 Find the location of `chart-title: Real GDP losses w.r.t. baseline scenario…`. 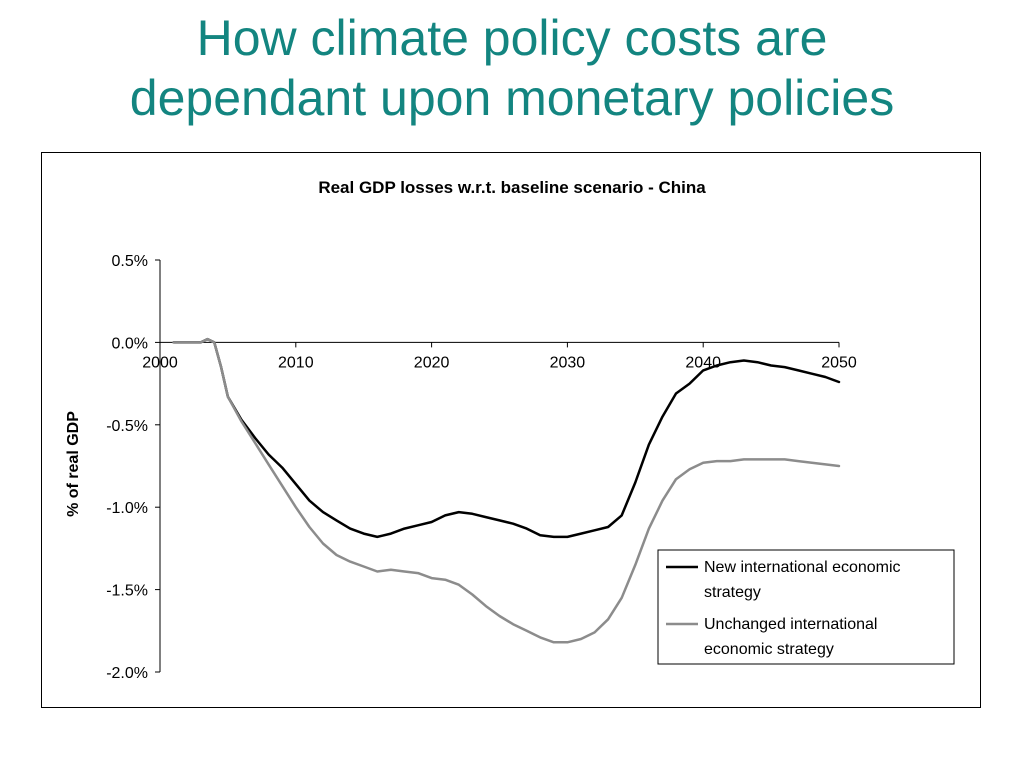

chart-title: Real GDP losses w.r.t. baseline scenario… is located at coordinates (512, 187).